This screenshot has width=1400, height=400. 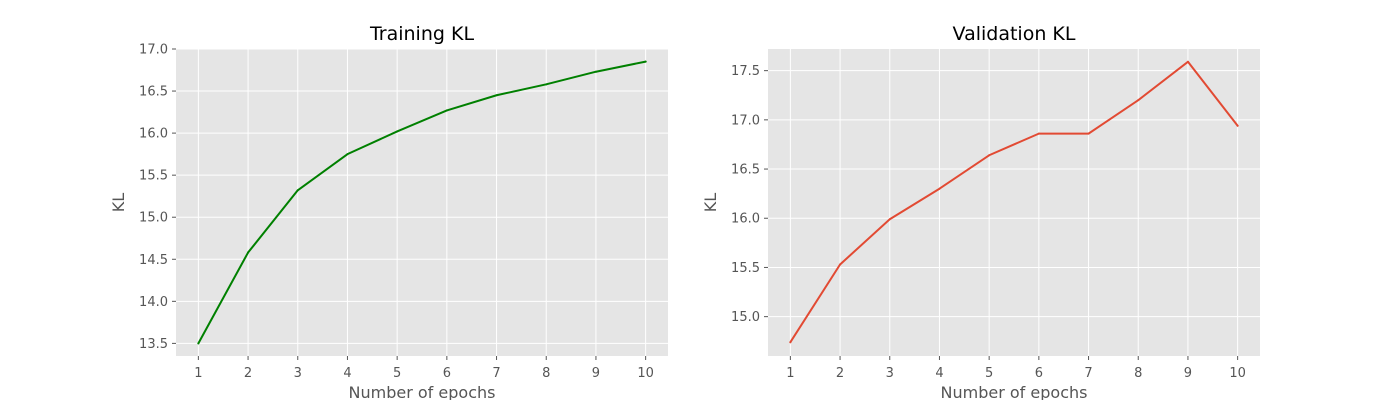 I want to click on y-tick-label: 13.5, so click(x=153, y=344).